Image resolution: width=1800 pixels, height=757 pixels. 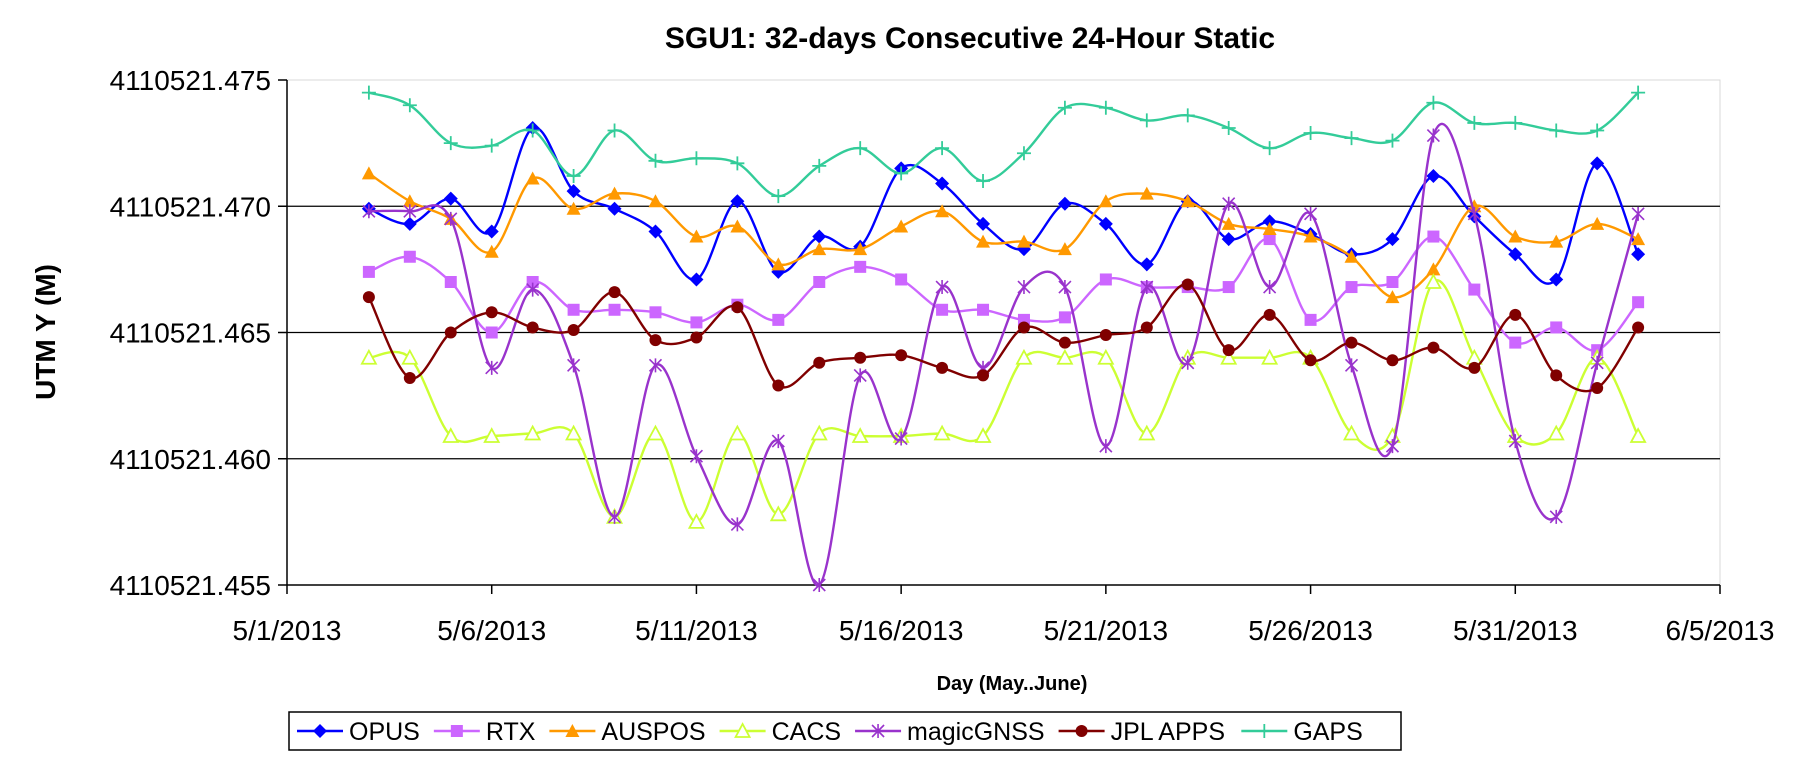 I want to click on chart-title: SGU1: 32-days Consecutive 24-Hour Static, so click(x=970, y=38).